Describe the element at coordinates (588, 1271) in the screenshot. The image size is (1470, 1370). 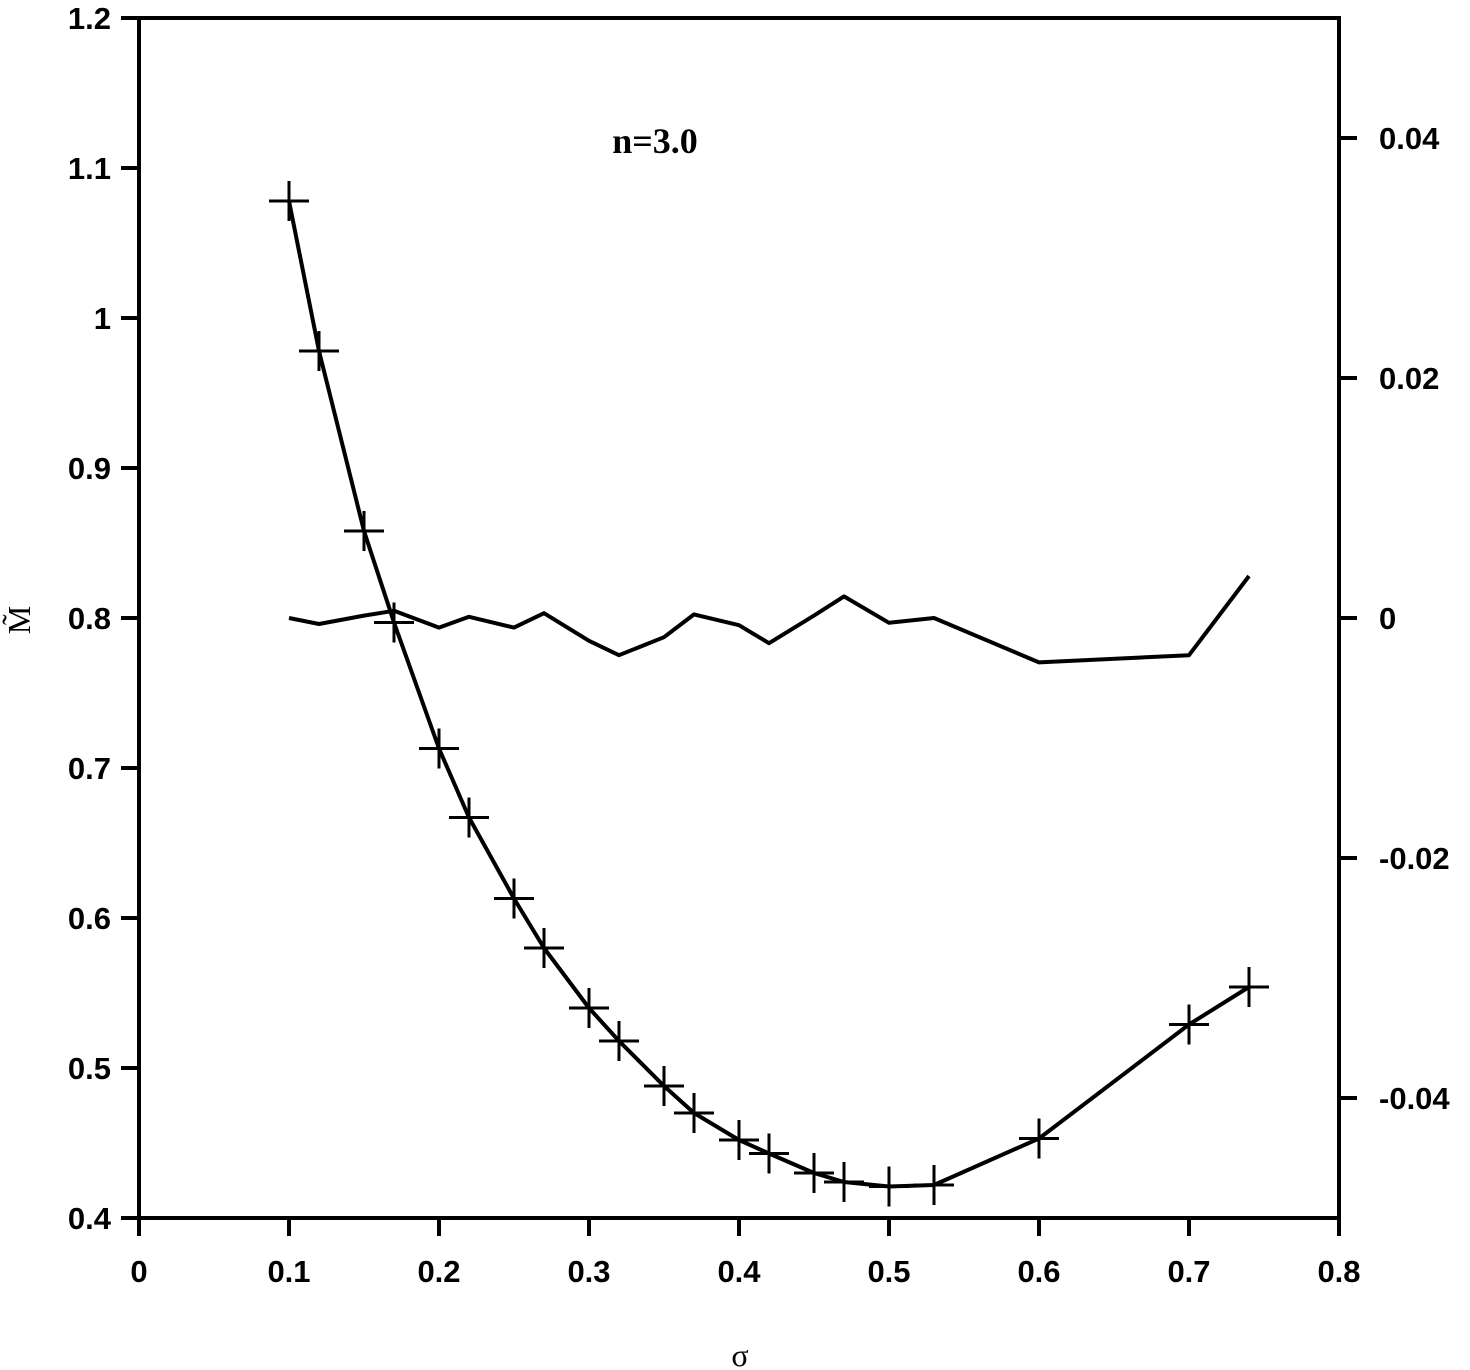
I see `x-tick-label: 0.3` at that location.